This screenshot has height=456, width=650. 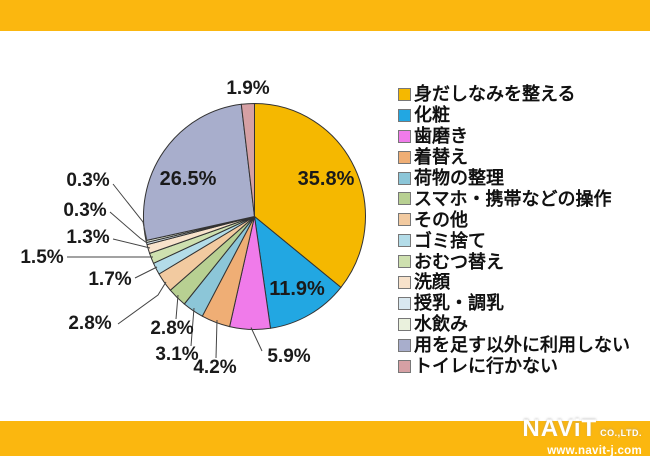 I want to click on legend-label: その他, so click(x=441, y=219).